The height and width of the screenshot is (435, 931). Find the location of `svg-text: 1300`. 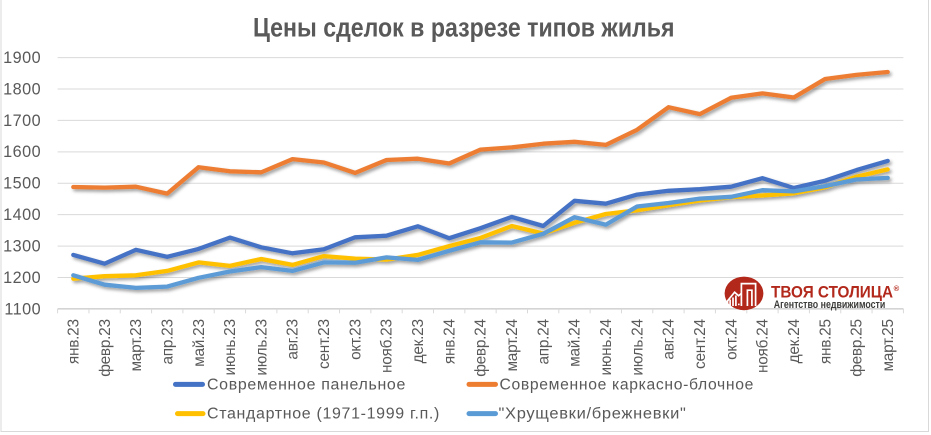

svg-text: 1300 is located at coordinates (22, 247).